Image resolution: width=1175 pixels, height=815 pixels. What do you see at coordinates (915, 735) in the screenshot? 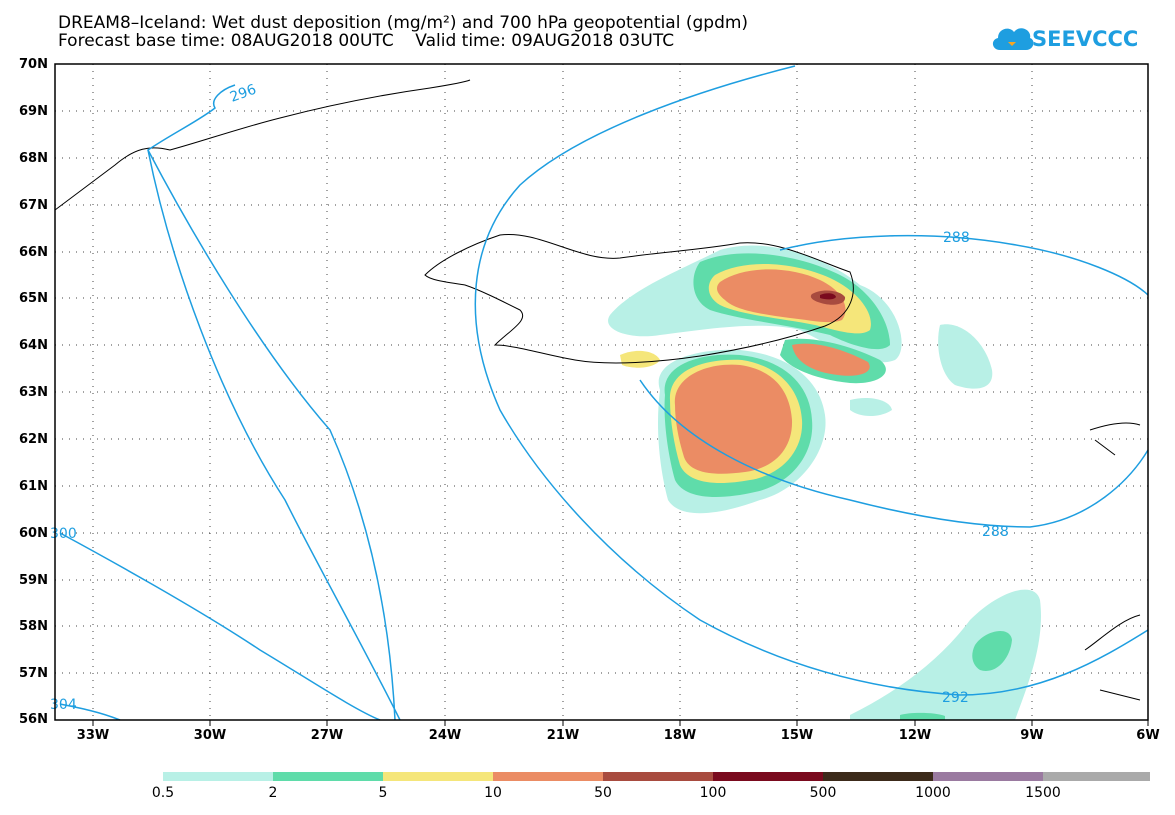
I see `lon-label: 12W` at bounding box center [915, 735].